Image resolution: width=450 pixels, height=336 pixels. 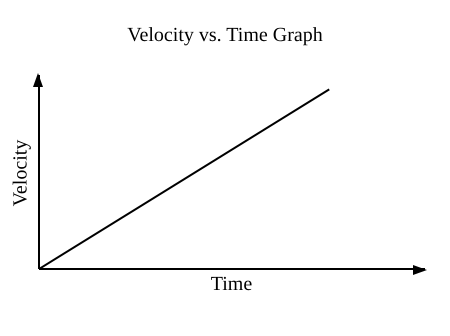 What do you see at coordinates (225, 35) in the screenshot?
I see `chart-title: Velocity vs. Time Graph` at bounding box center [225, 35].